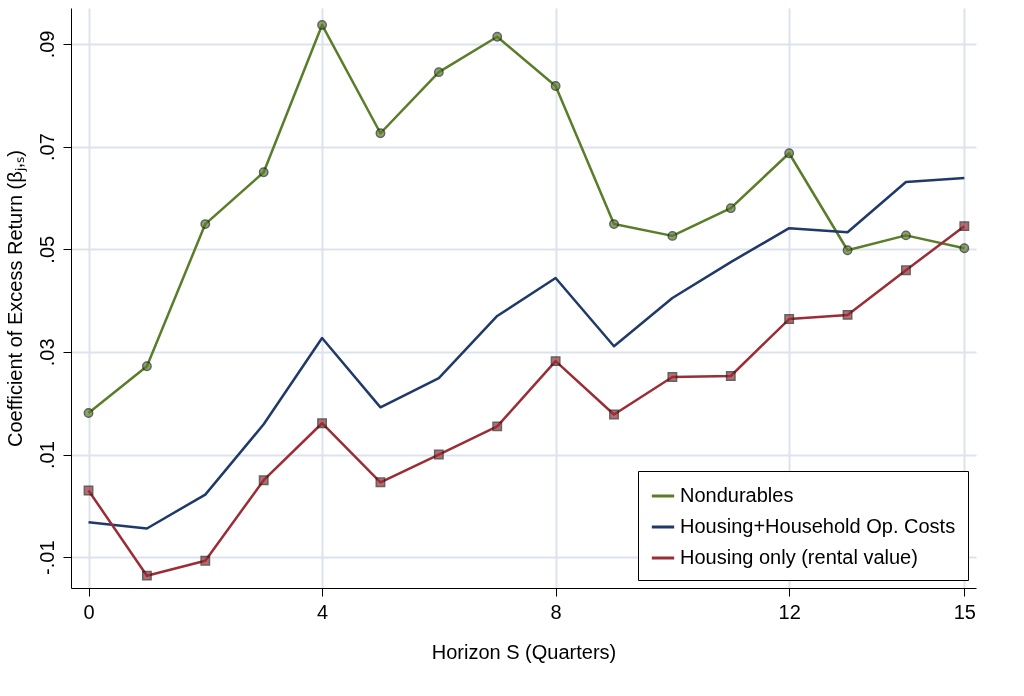 Image resolution: width=1024 pixels, height=696 pixels. Describe the element at coordinates (789, 611) in the screenshot. I see `x-tick-label: 12` at that location.